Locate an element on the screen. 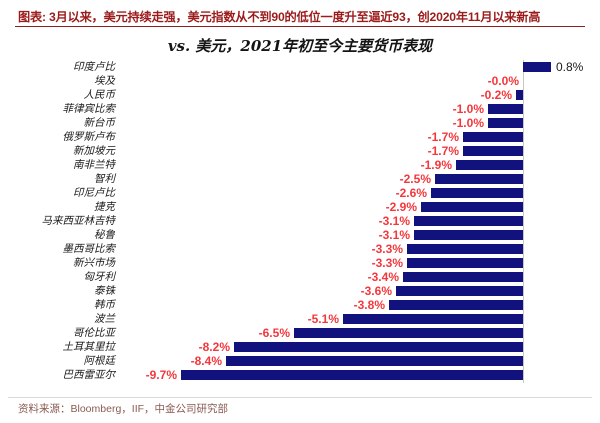  chart-row: 人民币 -0.2% is located at coordinates (300, 95).